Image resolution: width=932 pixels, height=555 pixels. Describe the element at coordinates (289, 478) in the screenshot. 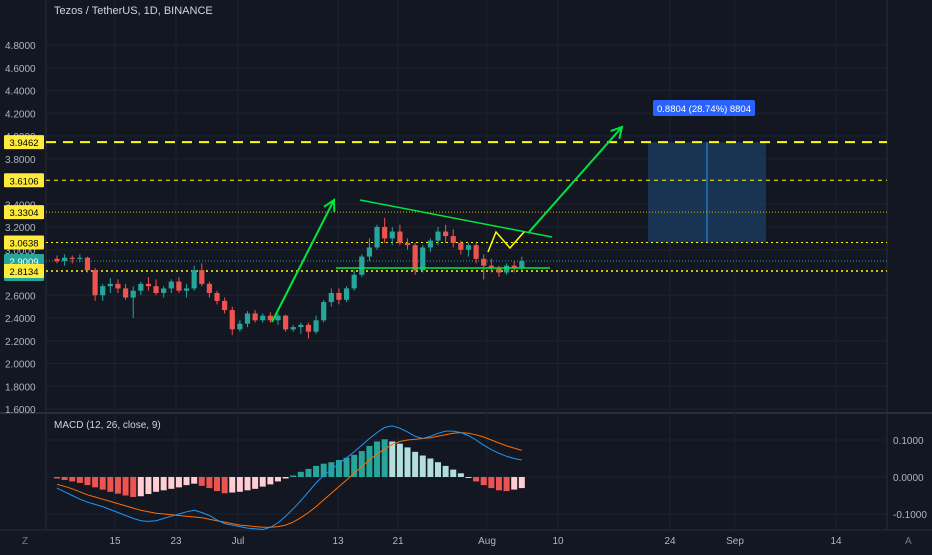

I see `macd-line` at that location.